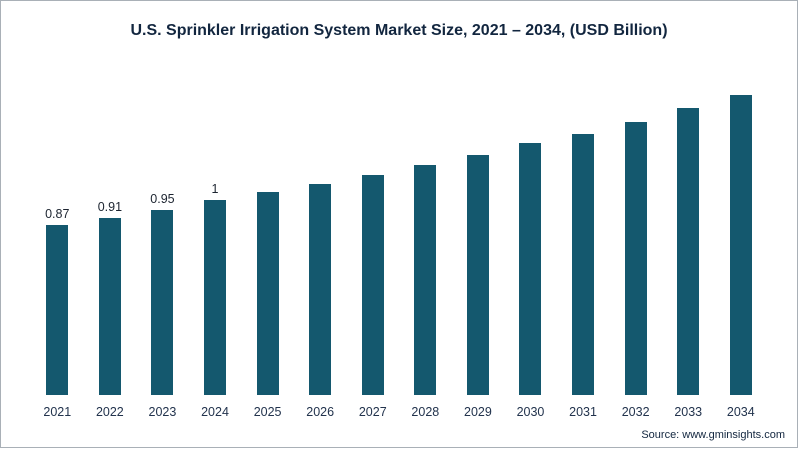 The width and height of the screenshot is (800, 450). I want to click on x-axis-tick-label: 2029, so click(478, 412).